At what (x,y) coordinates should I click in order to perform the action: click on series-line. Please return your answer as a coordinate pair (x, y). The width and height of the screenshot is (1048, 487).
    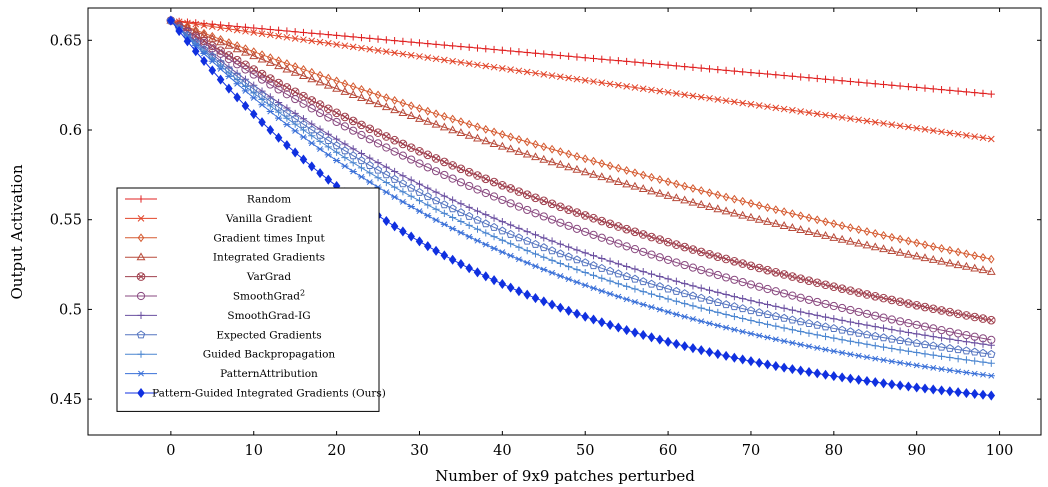
    Looking at the image, I should click on (581, 57).